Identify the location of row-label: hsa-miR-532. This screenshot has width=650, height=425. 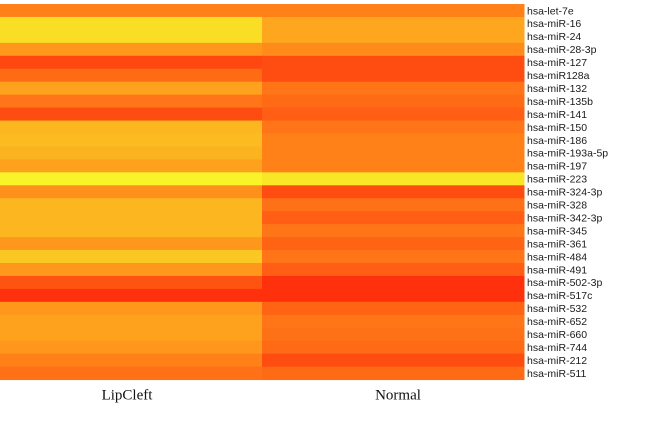
(557, 309).